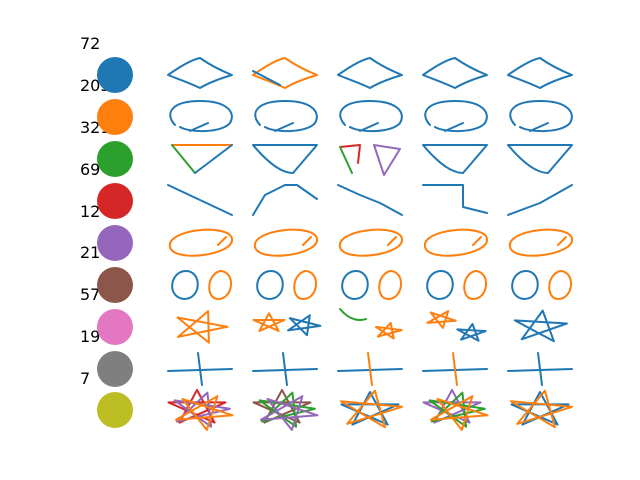  What do you see at coordinates (90, 294) in the screenshot?
I see `row-count-label: 57` at bounding box center [90, 294].